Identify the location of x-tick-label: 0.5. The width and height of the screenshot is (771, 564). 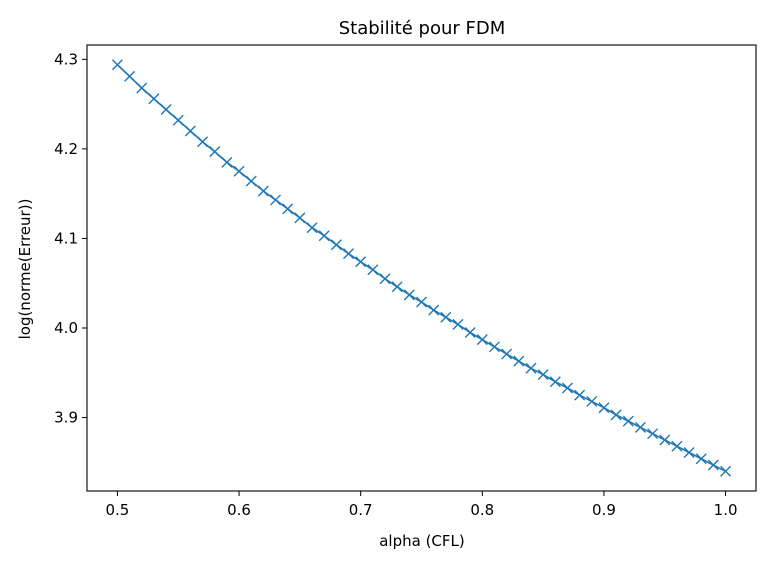
(117, 510).